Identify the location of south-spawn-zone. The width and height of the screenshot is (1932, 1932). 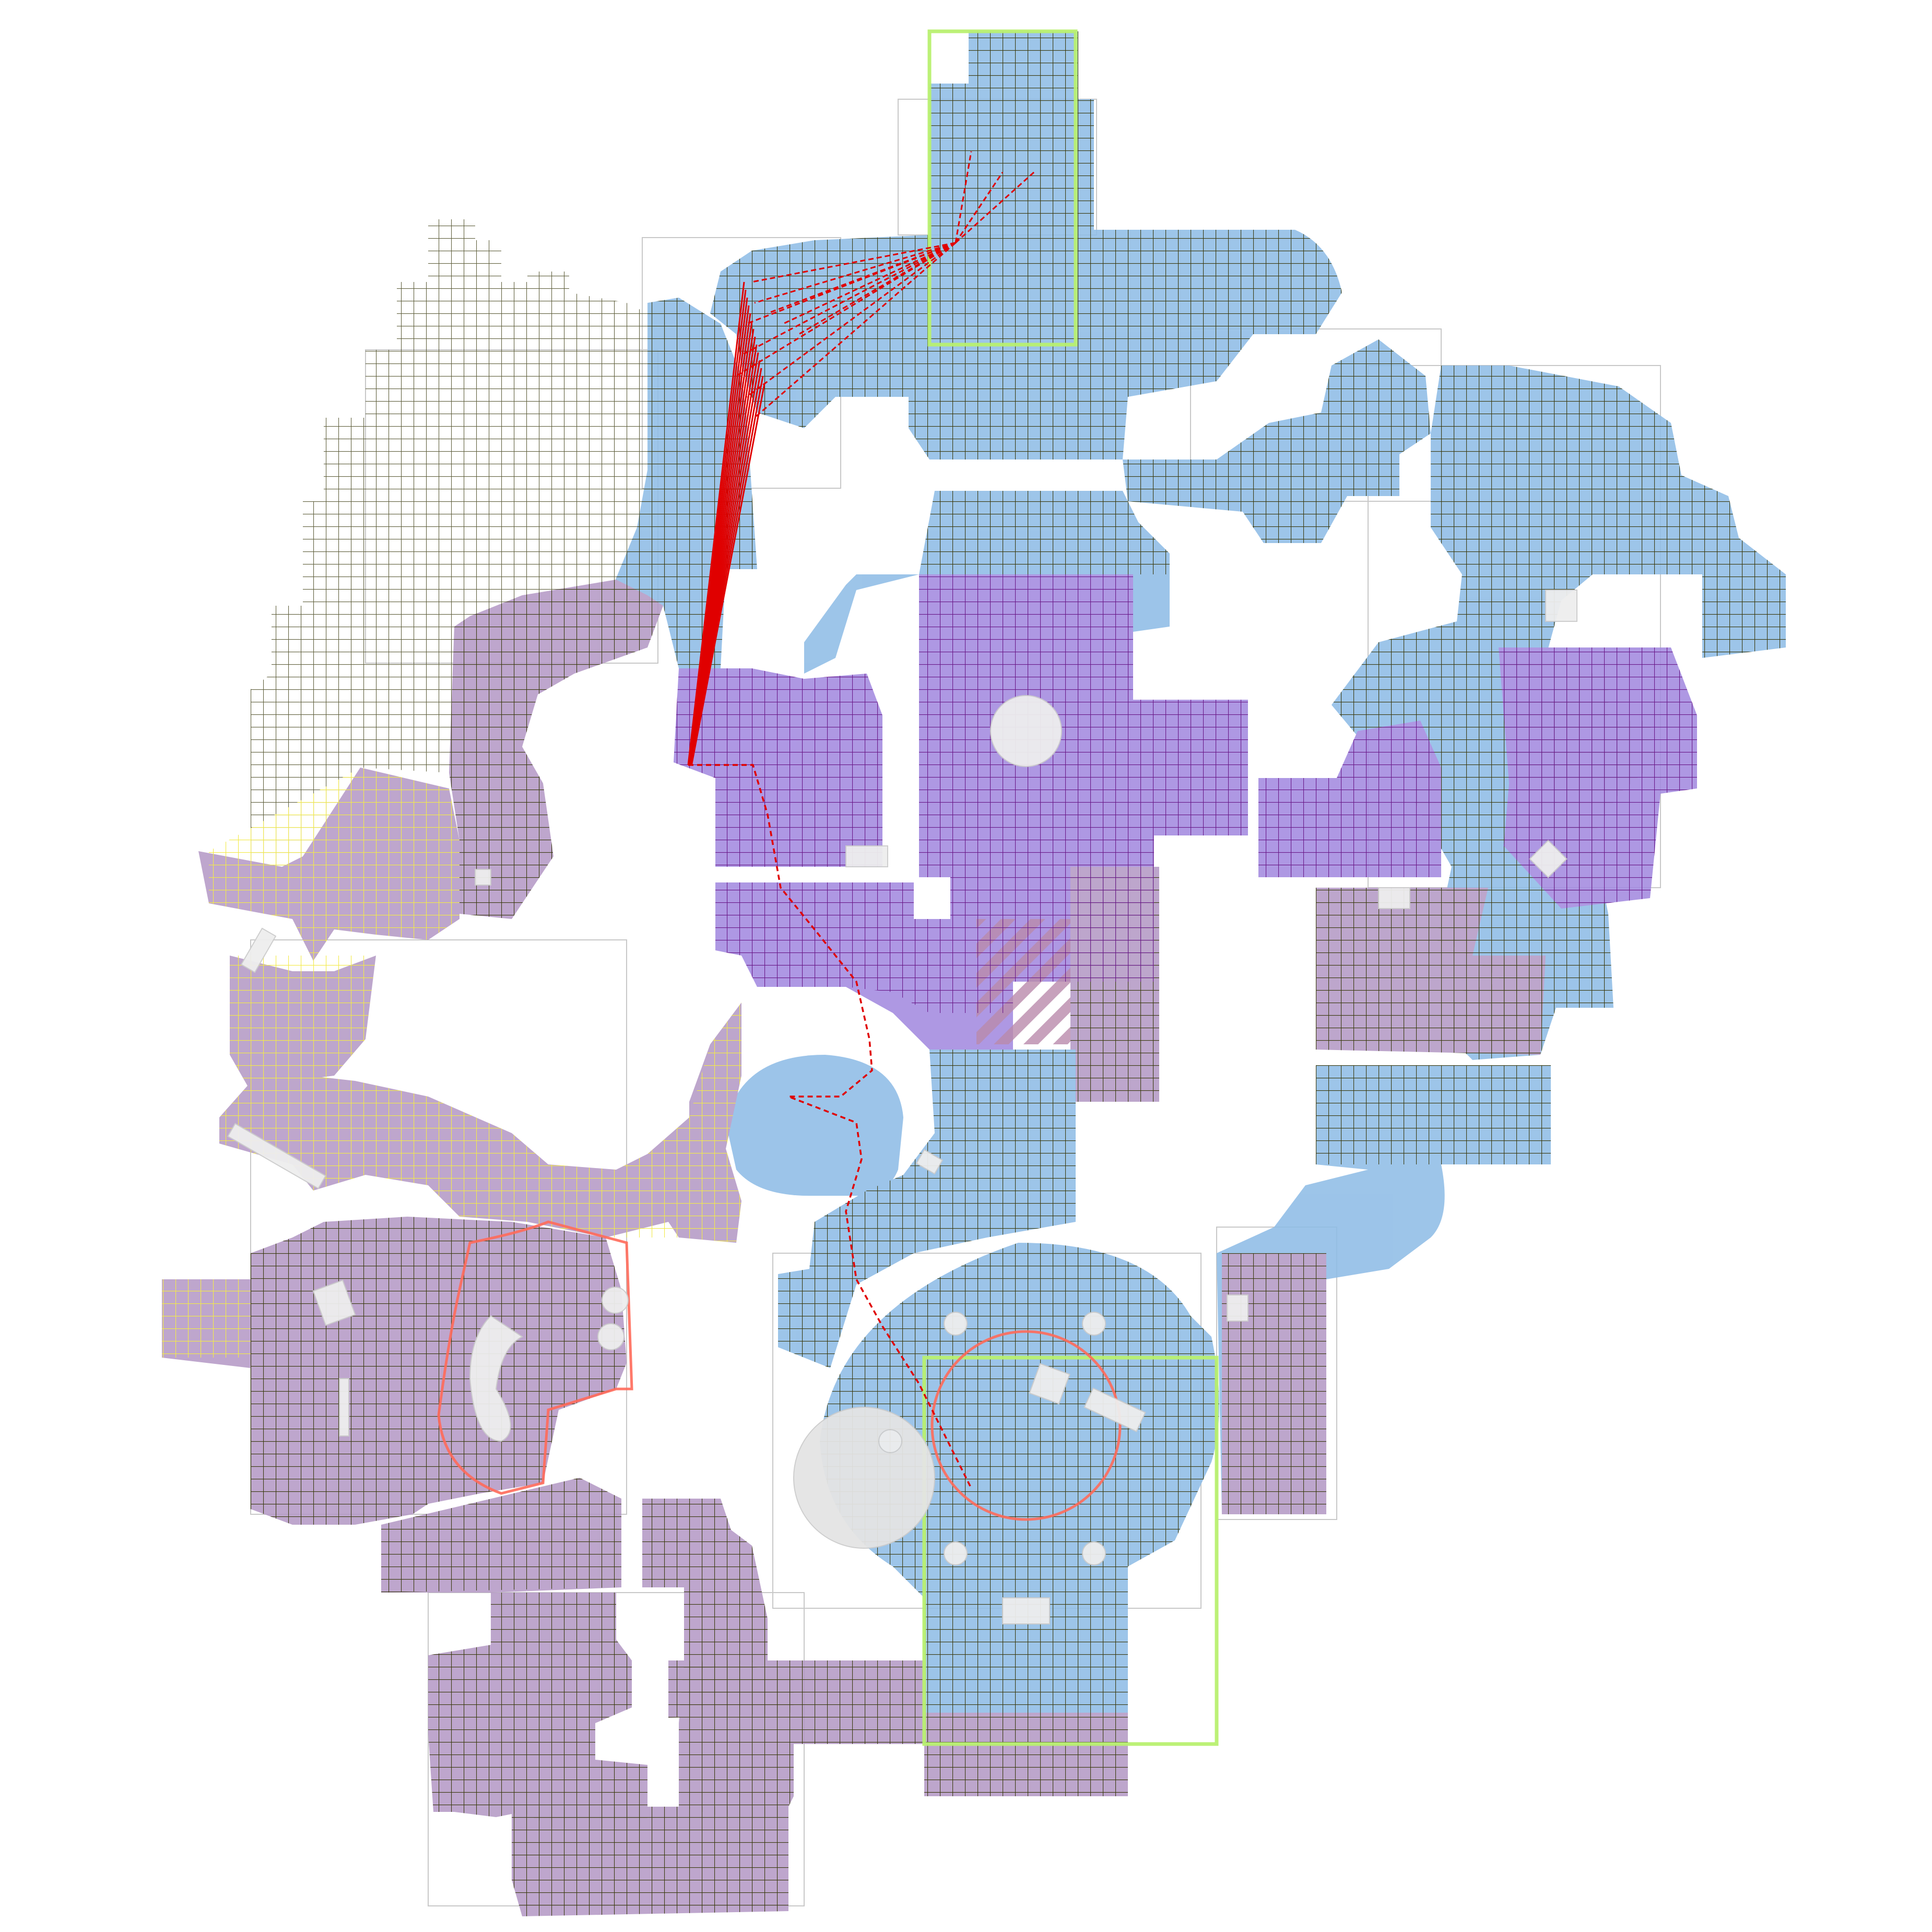
(1070, 1551).